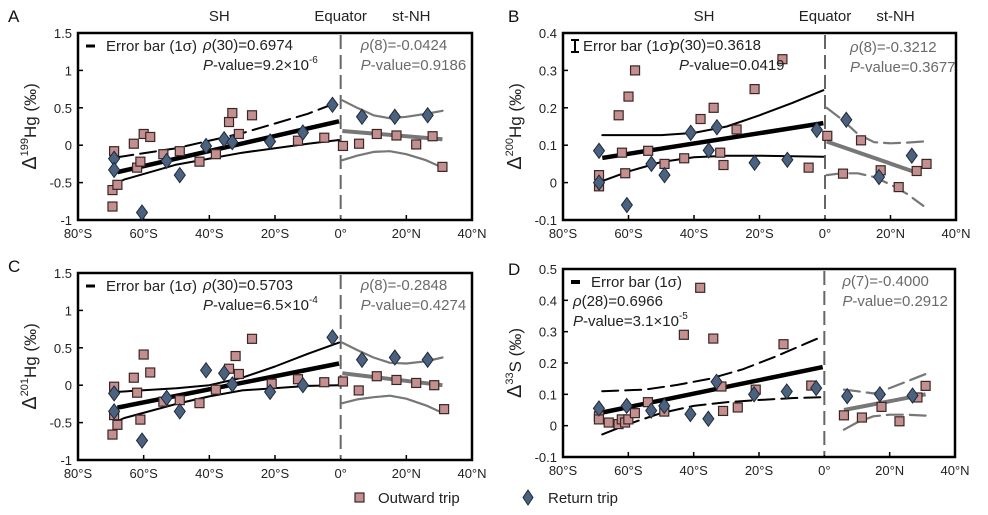  I want to click on panel-letter: D, so click(514, 269).